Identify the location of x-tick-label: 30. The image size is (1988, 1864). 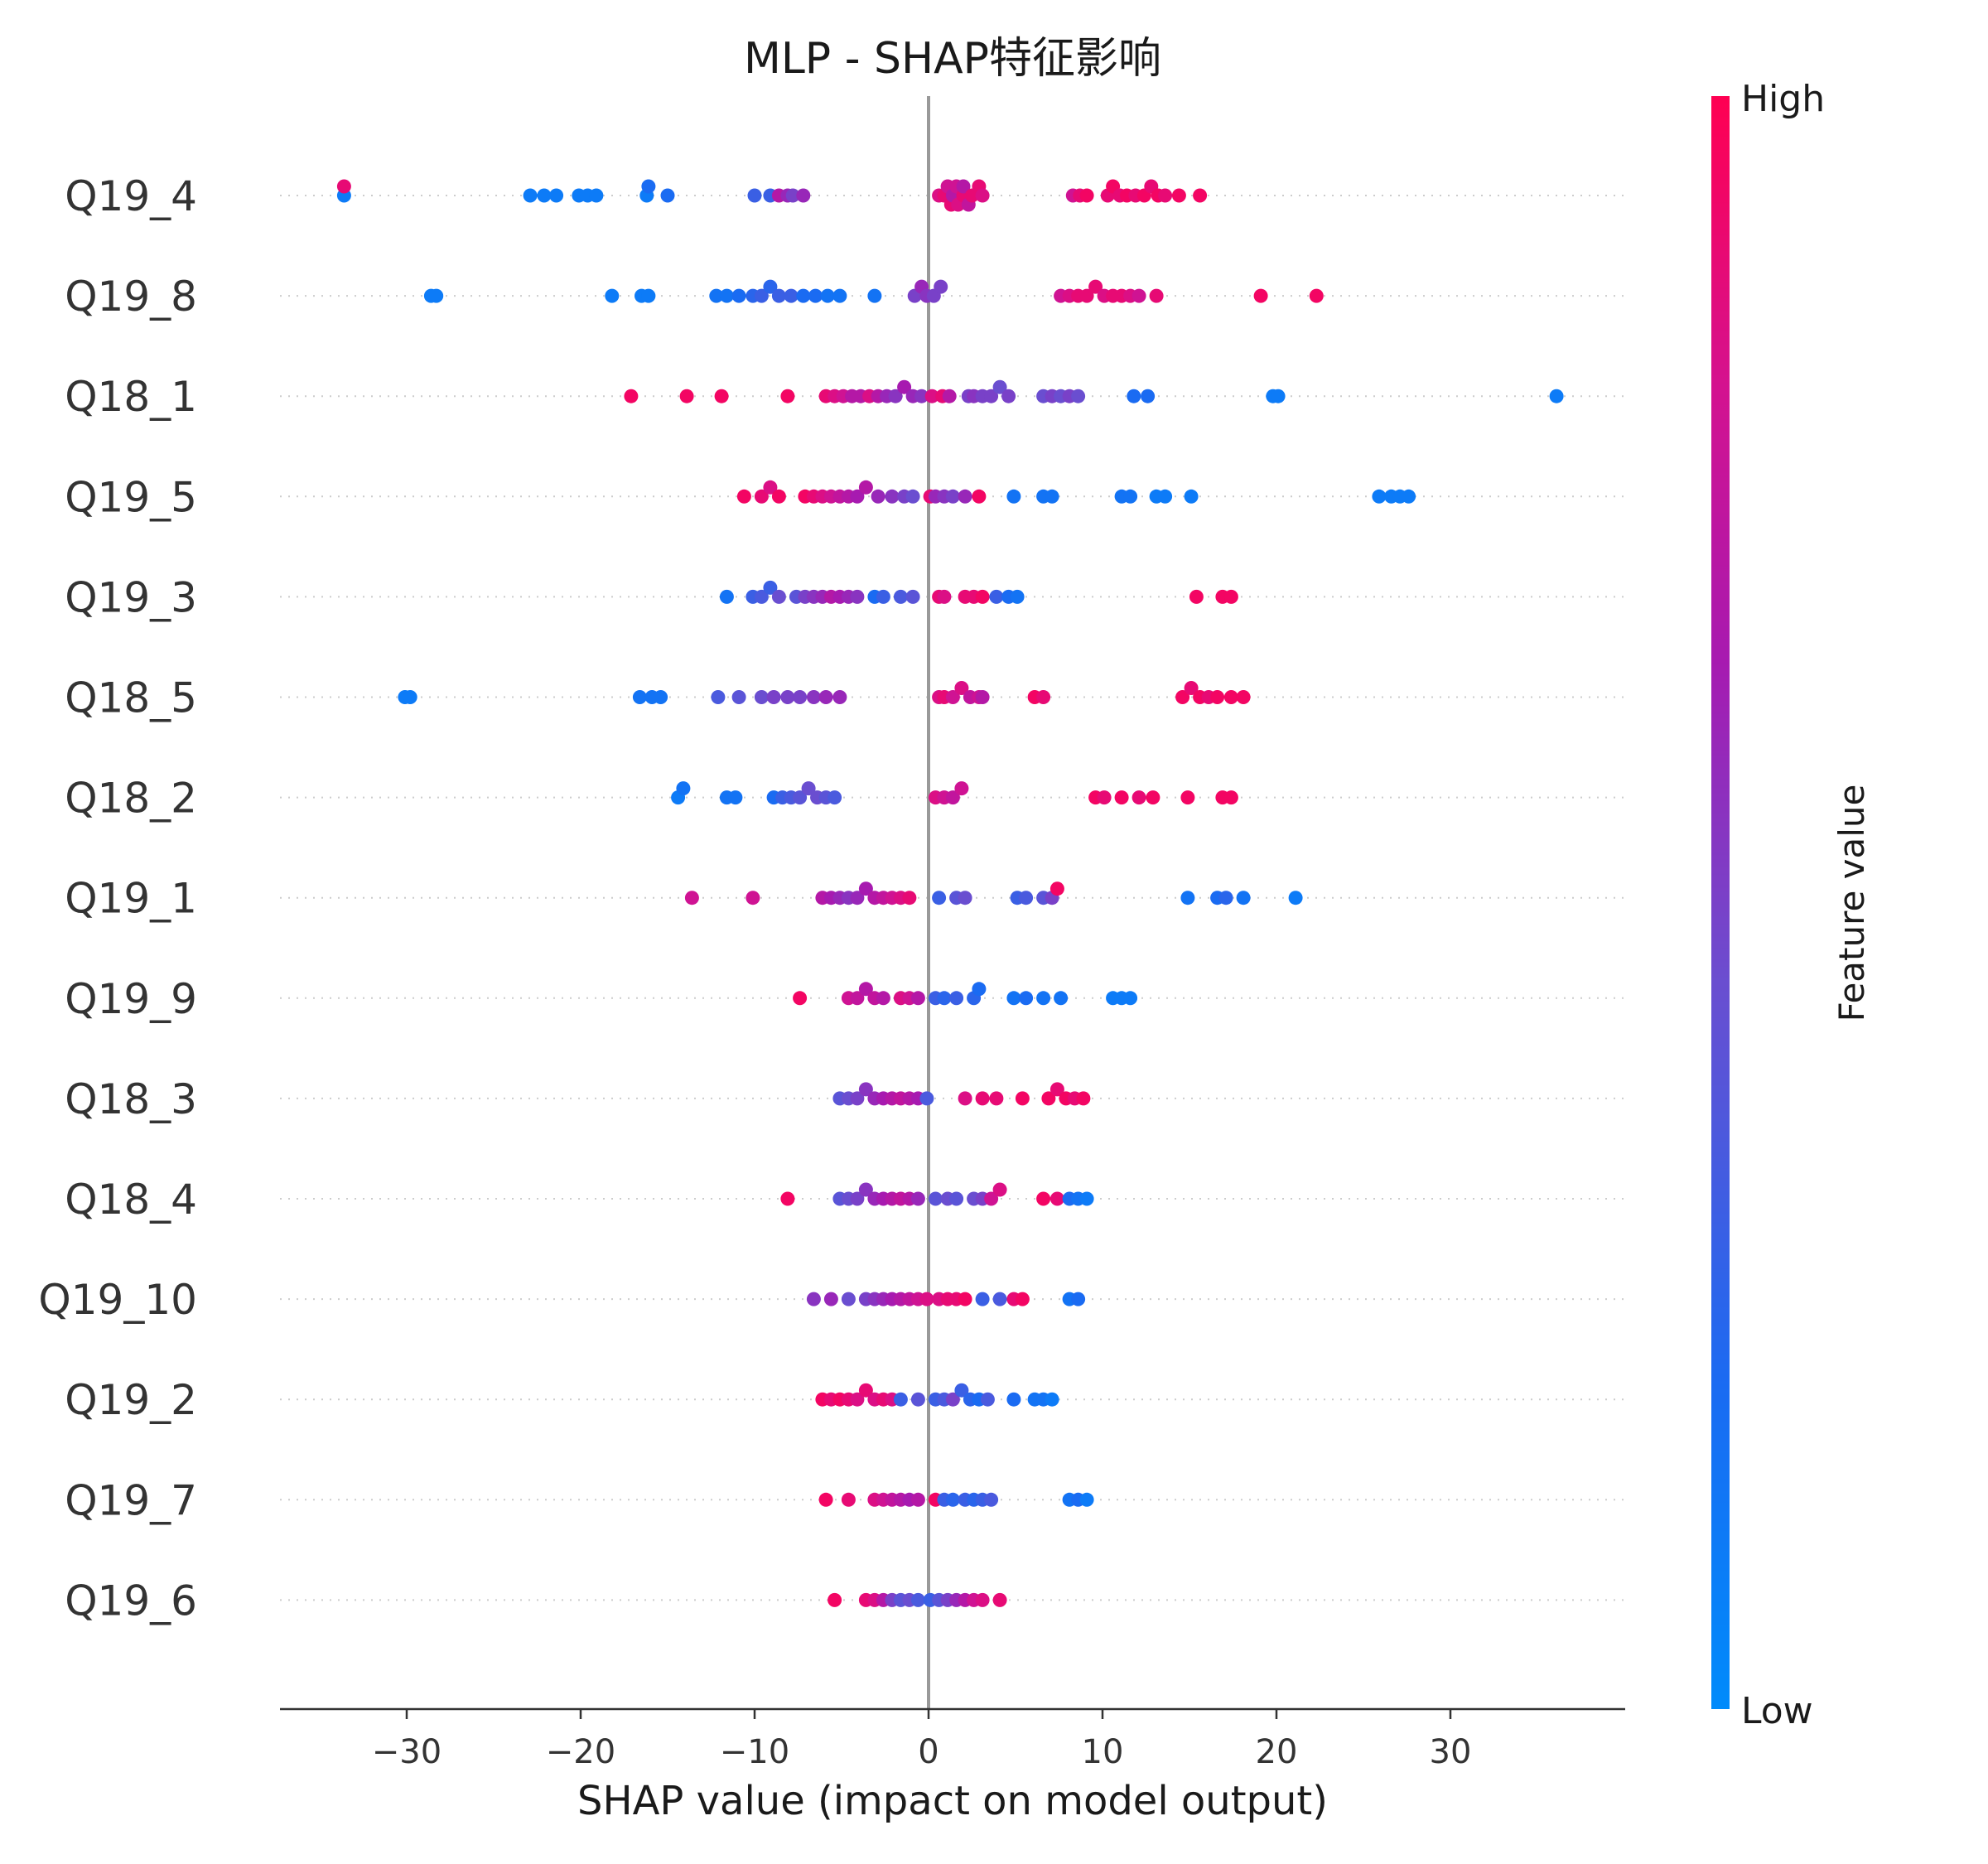
(1451, 1752).